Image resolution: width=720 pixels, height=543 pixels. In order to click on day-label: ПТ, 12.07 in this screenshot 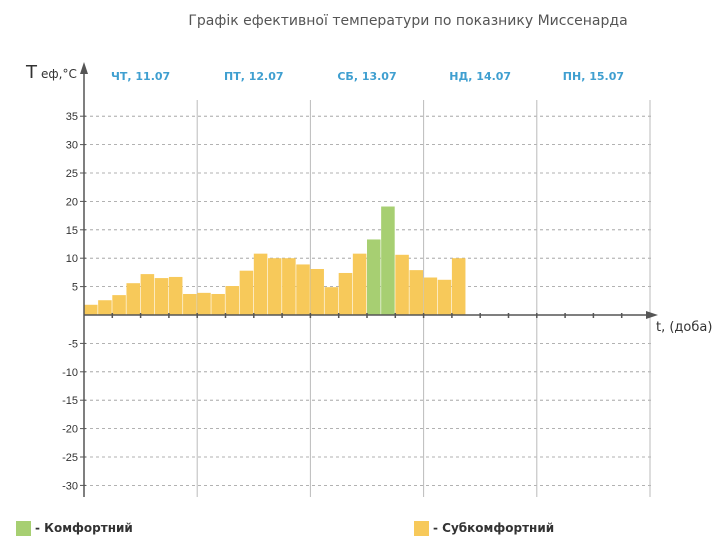, I will do `click(254, 76)`.